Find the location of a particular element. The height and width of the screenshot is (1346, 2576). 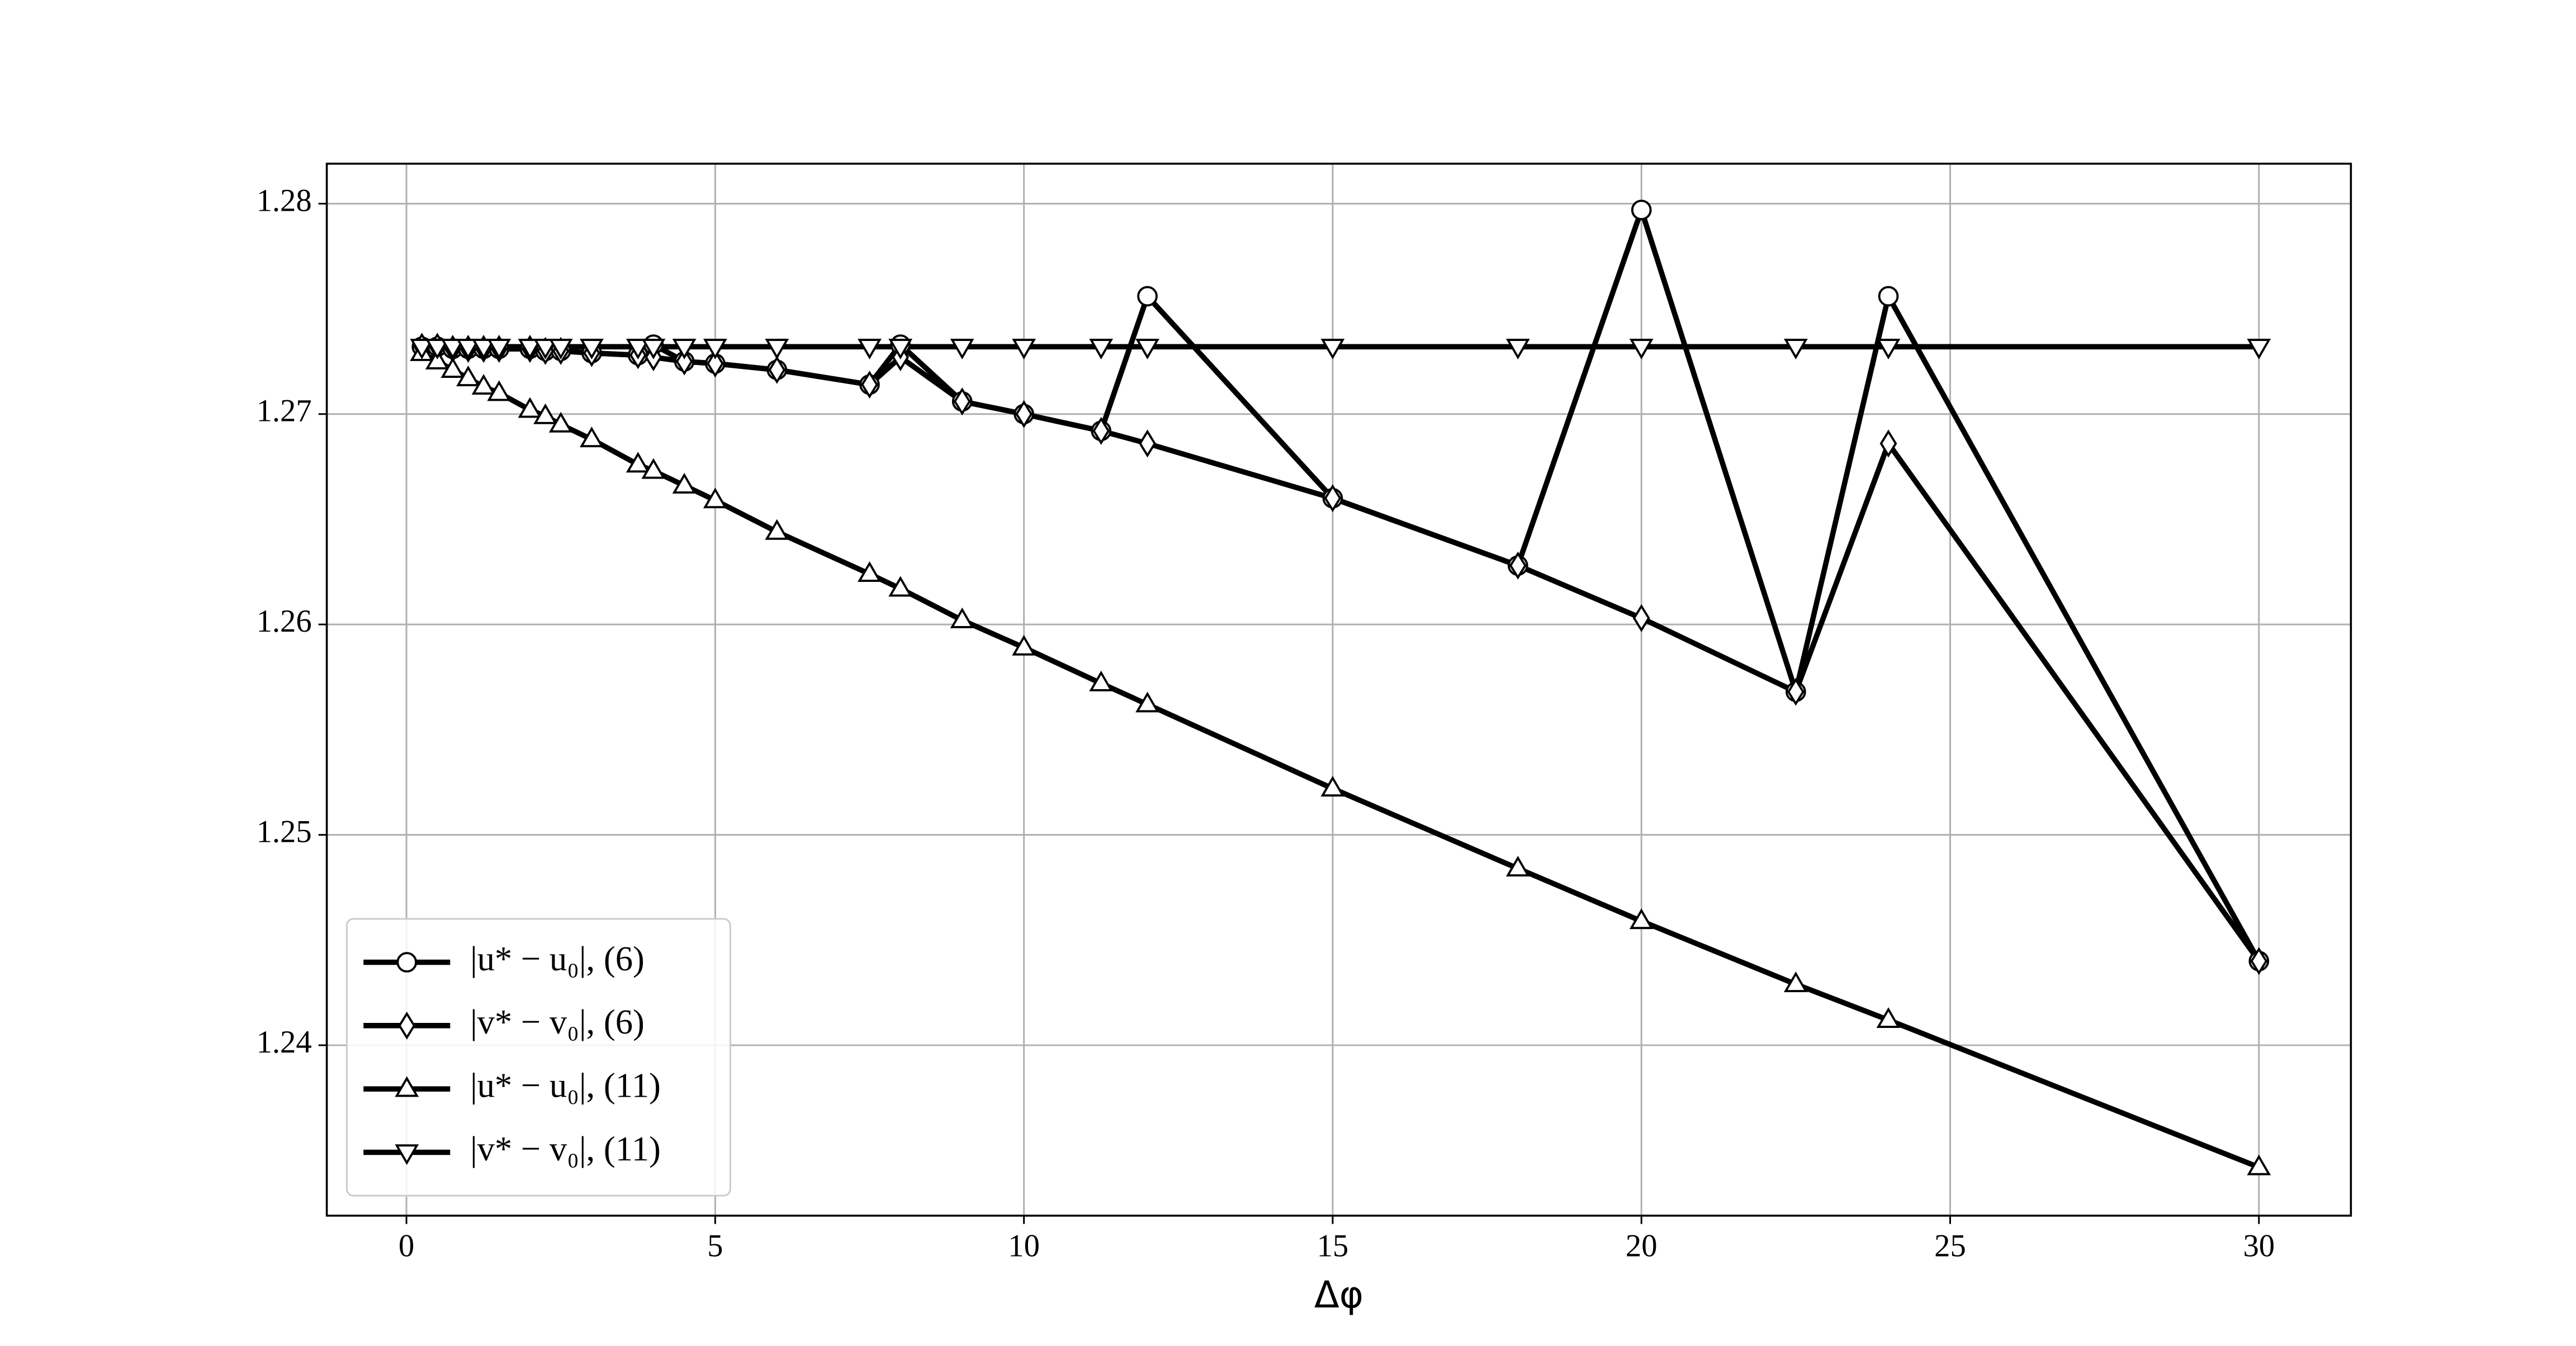

x-tick-label: 30 is located at coordinates (2259, 1246).